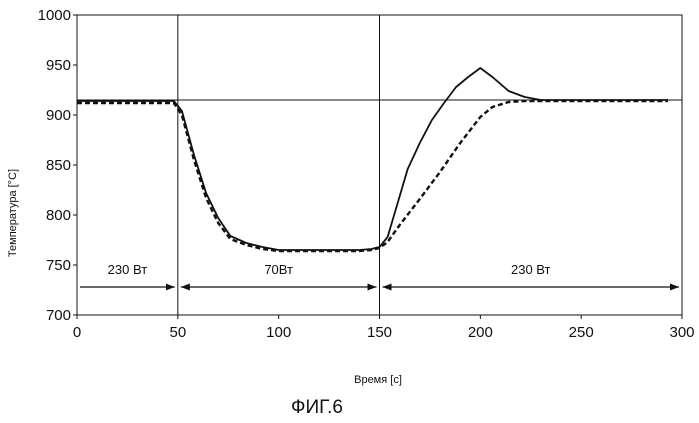  I want to click on y-axis-ticks: 700 750 800 850 900 950 1000, so click(57, 165).